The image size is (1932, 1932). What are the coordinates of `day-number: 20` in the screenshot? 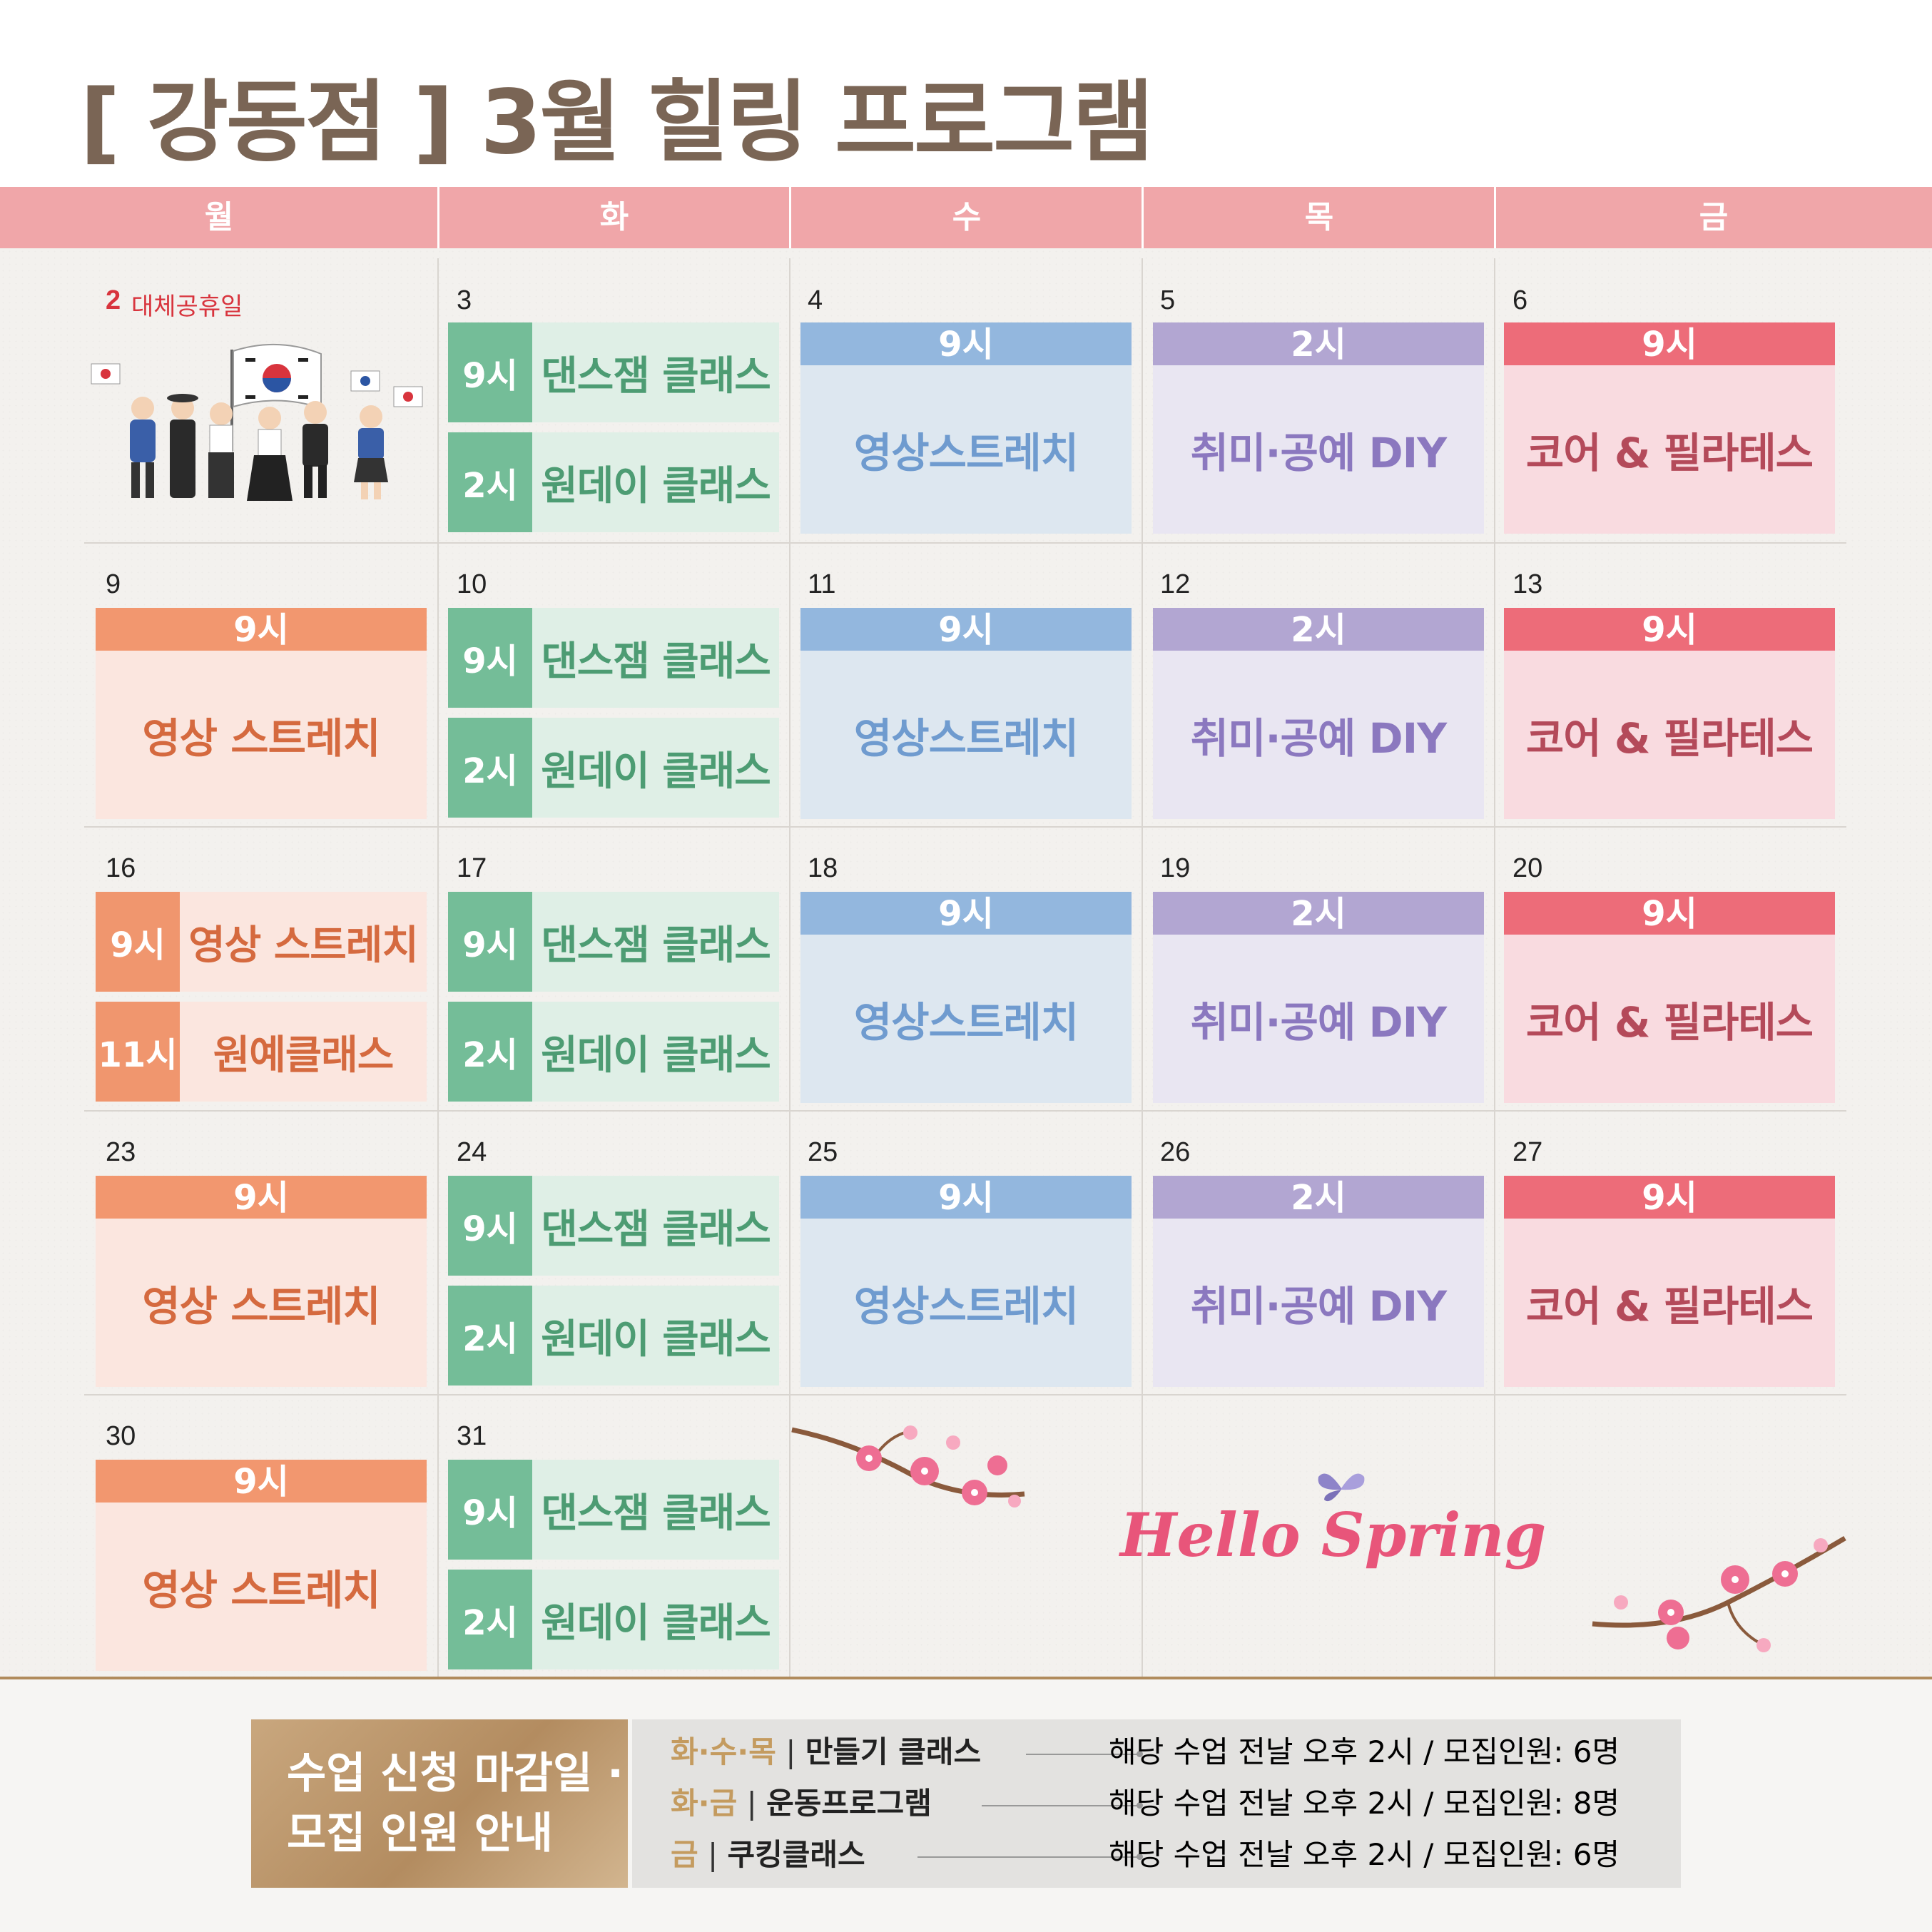 It's located at (1527, 868).